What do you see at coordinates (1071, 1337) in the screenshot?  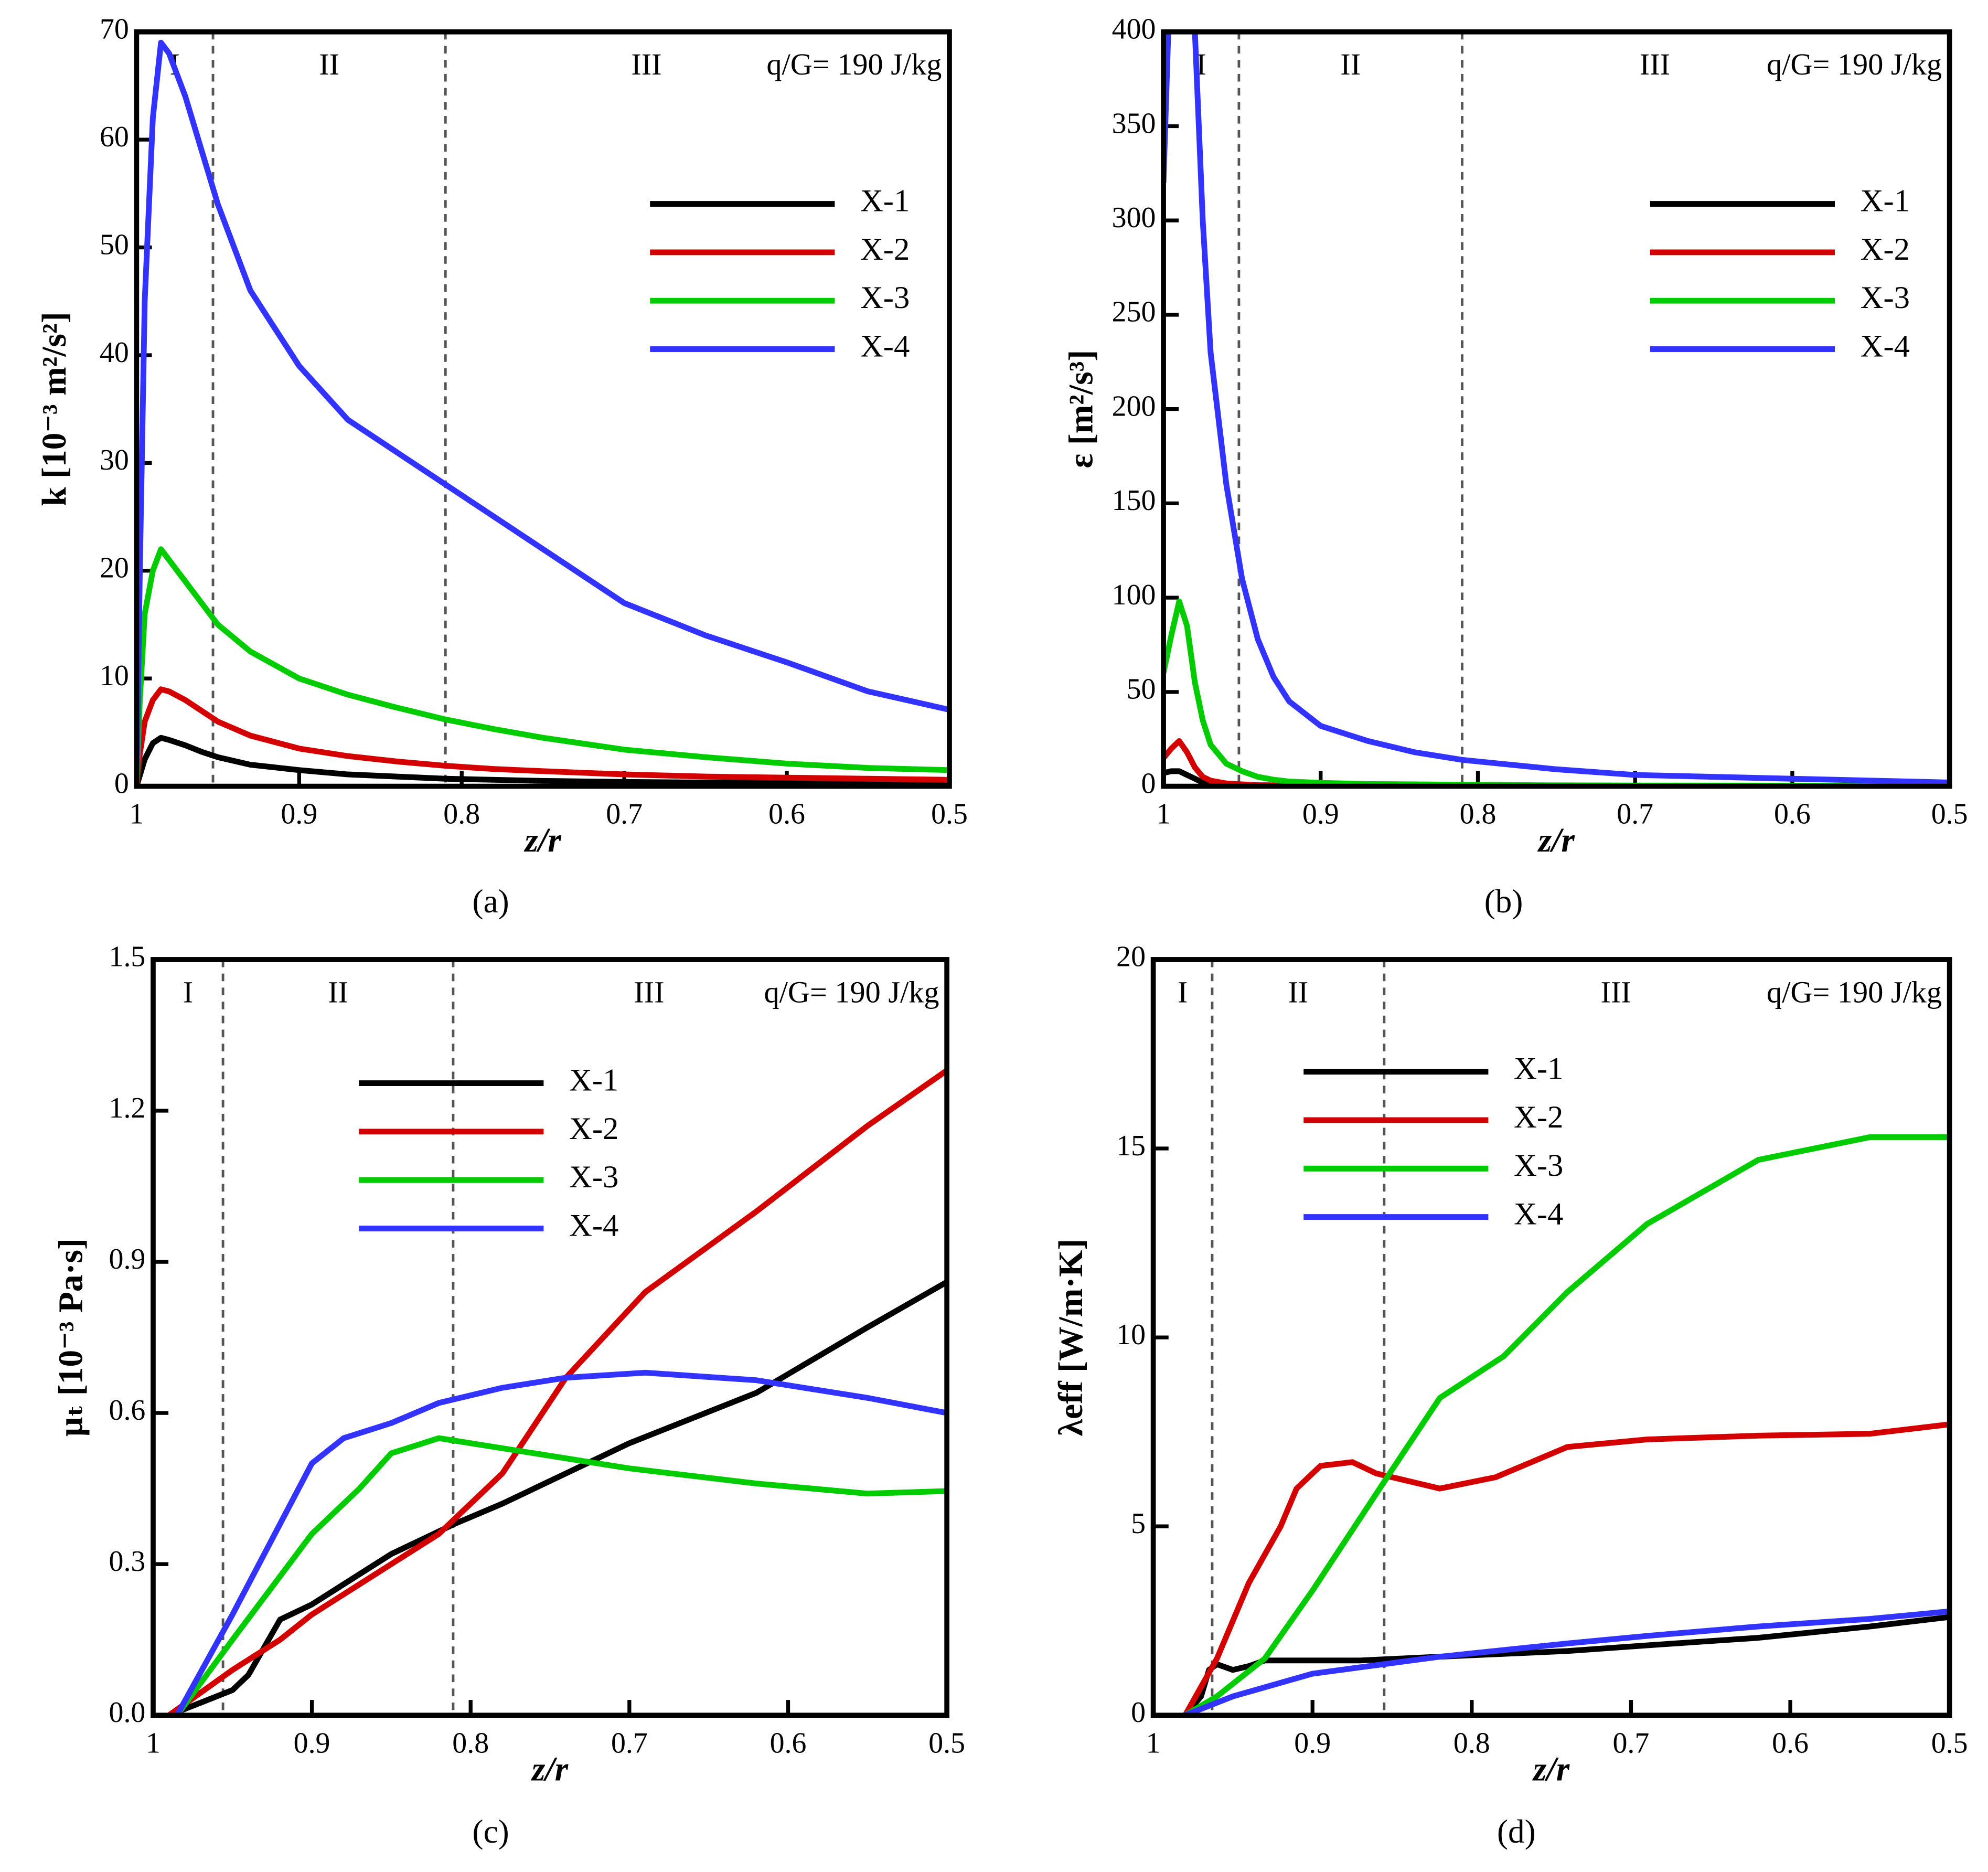 I see `y-axis-label: λeff [W/m·K]` at bounding box center [1071, 1337].